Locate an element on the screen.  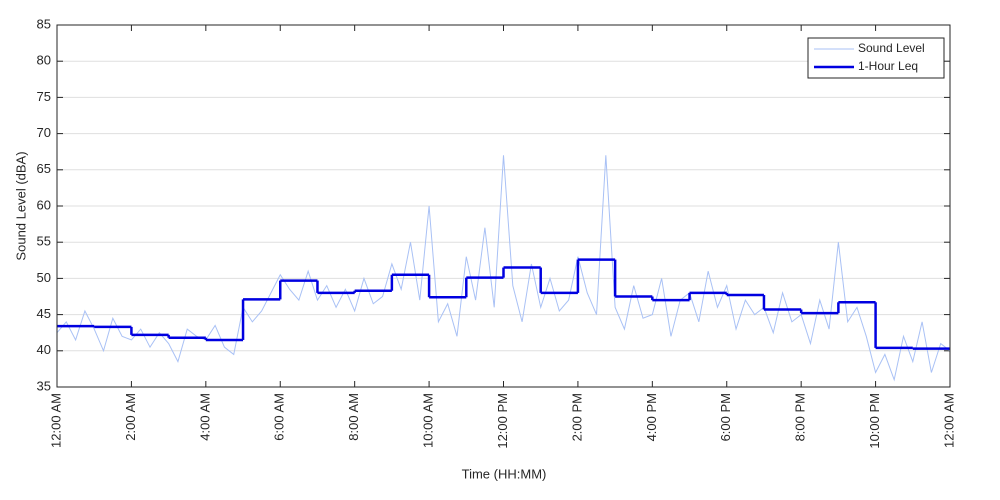
y-tick-label: 55 is located at coordinates (44, 241).